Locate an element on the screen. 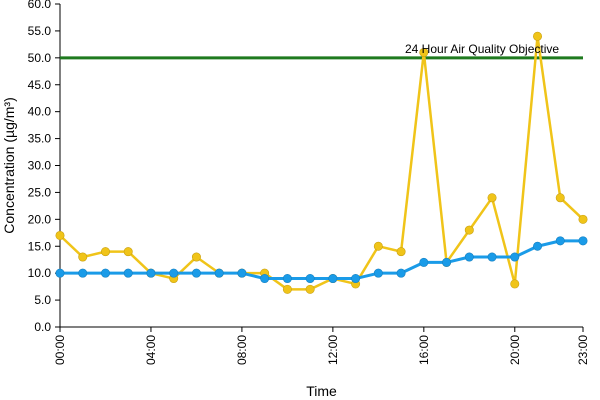 The width and height of the screenshot is (600, 400). y-tick-label: 10.0 is located at coordinates (40, 273).